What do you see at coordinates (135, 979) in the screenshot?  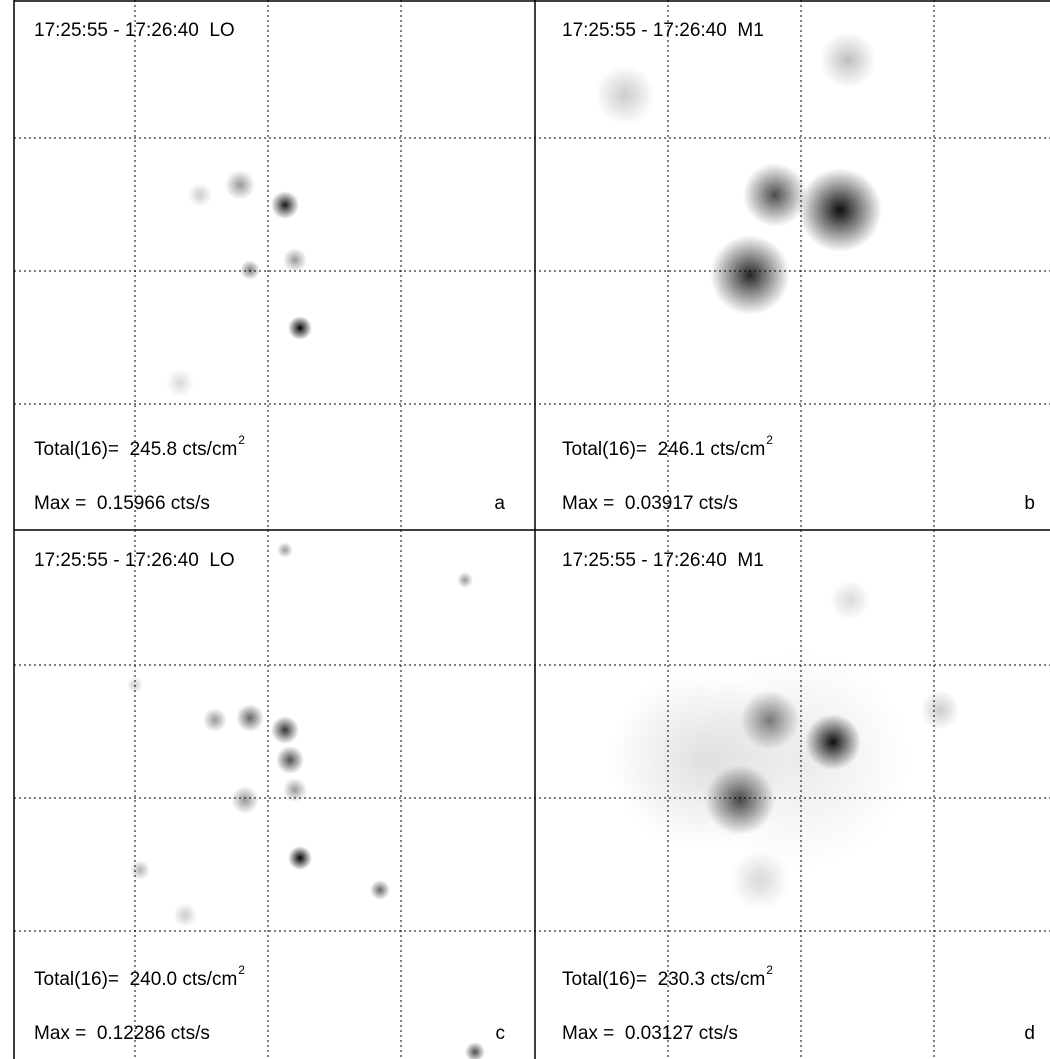 I see `total: Total(16)= 240.0 cts/cm` at bounding box center [135, 979].